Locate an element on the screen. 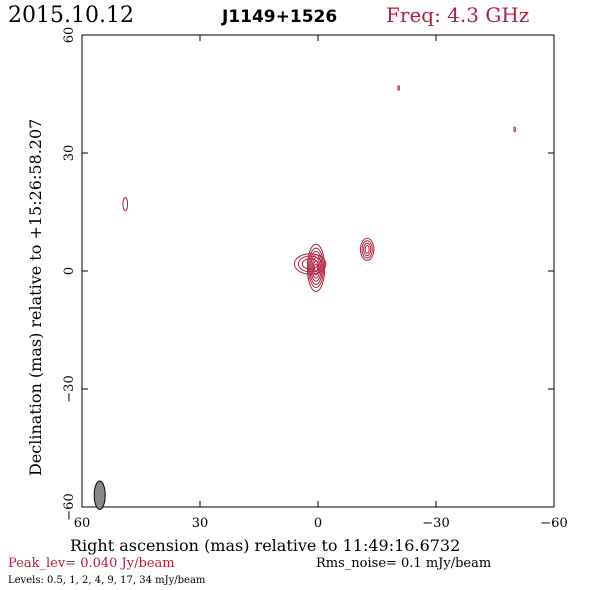 The width and height of the screenshot is (590, 590). y-tick-label: 60 is located at coordinates (69, 35).